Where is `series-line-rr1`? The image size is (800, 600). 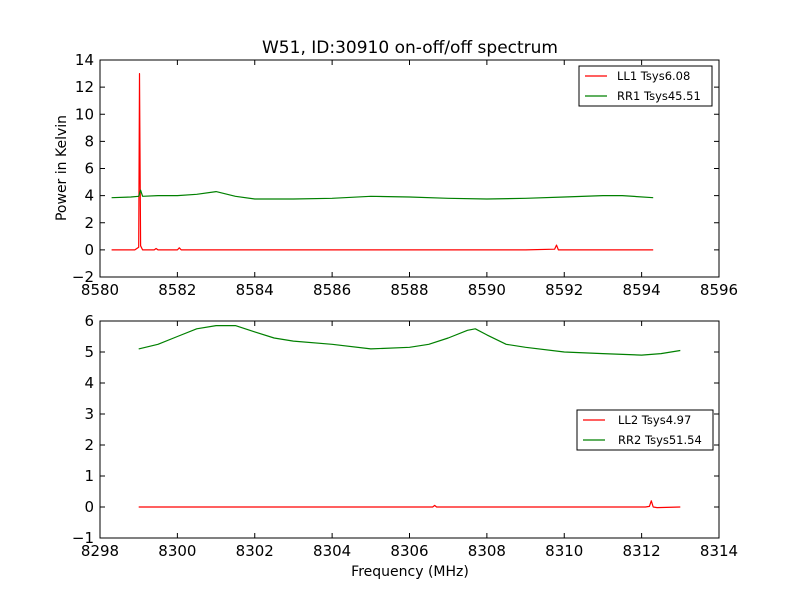
series-line-rr1 is located at coordinates (382, 194).